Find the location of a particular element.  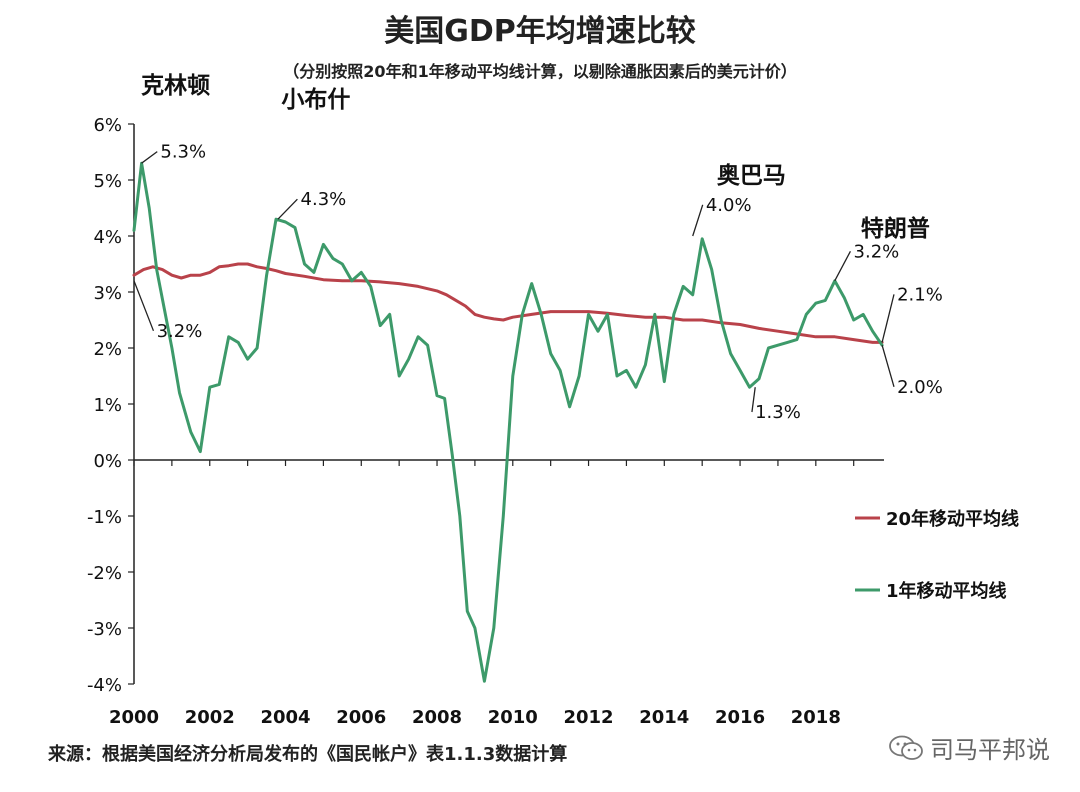

y-tick-label: 4% is located at coordinates (107, 237).